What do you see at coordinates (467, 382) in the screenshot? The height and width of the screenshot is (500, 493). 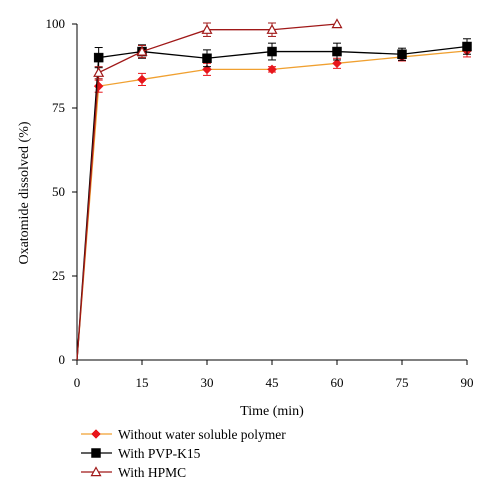 I see `x-tick-label: 90` at bounding box center [467, 382].